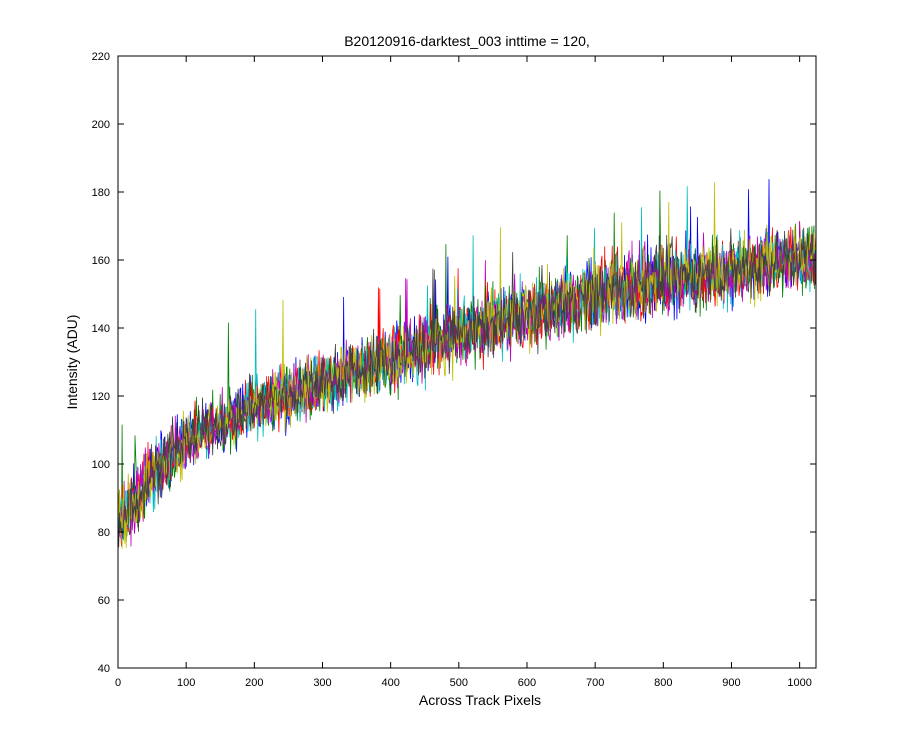  Describe the element at coordinates (731, 683) in the screenshot. I see `x-tick-label: 900` at that location.